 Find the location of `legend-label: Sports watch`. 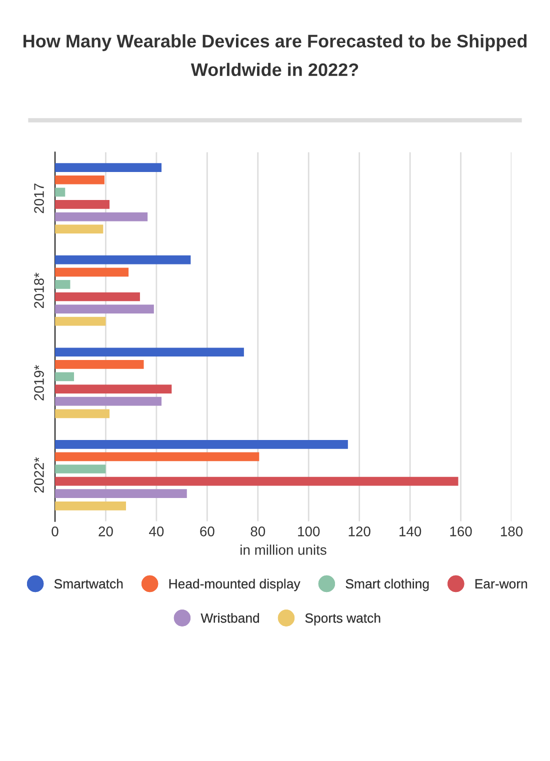

legend-label: Sports watch is located at coordinates (342, 619).